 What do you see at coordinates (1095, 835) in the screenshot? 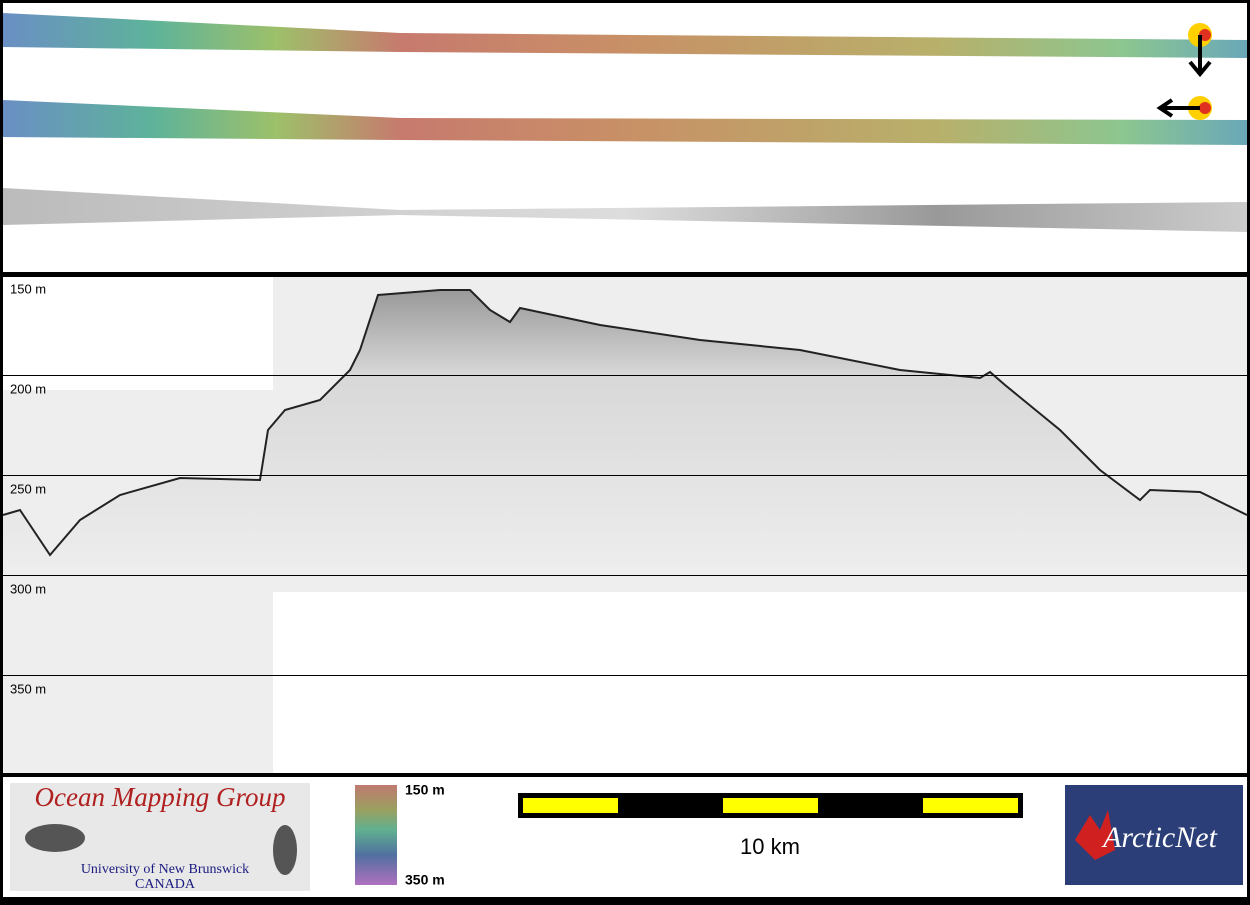
I see `maple-leaf` at bounding box center [1095, 835].